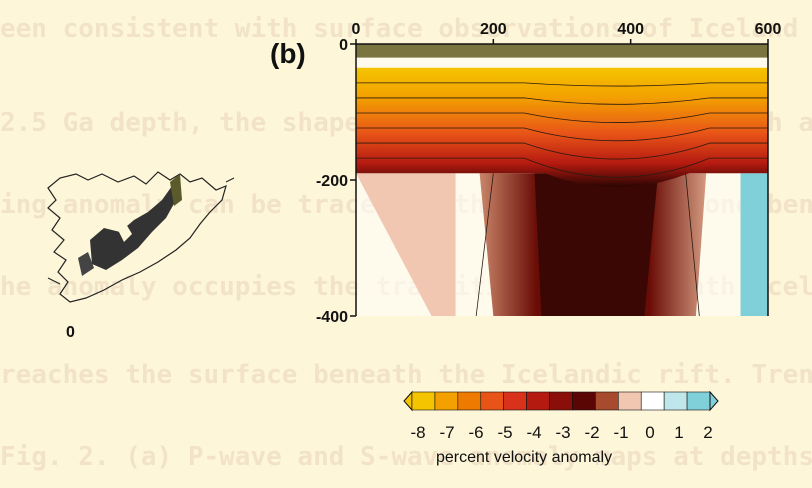  What do you see at coordinates (707, 432) in the screenshot?
I see `colorbar-tick-label: 2` at bounding box center [707, 432].